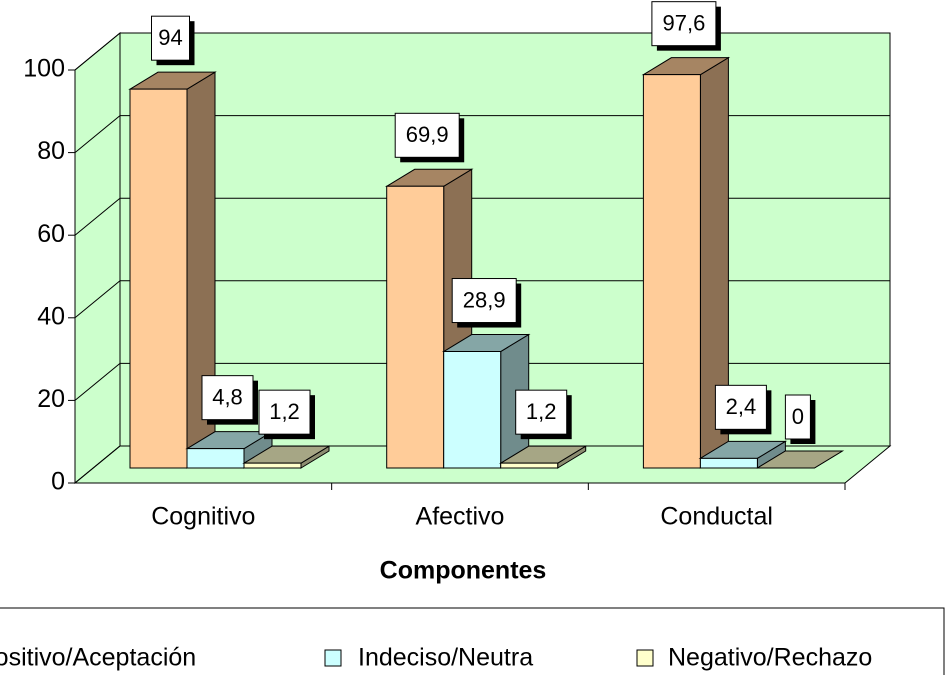  Describe the element at coordinates (716, 517) in the screenshot. I see `x-tick-label: Conductal` at that location.